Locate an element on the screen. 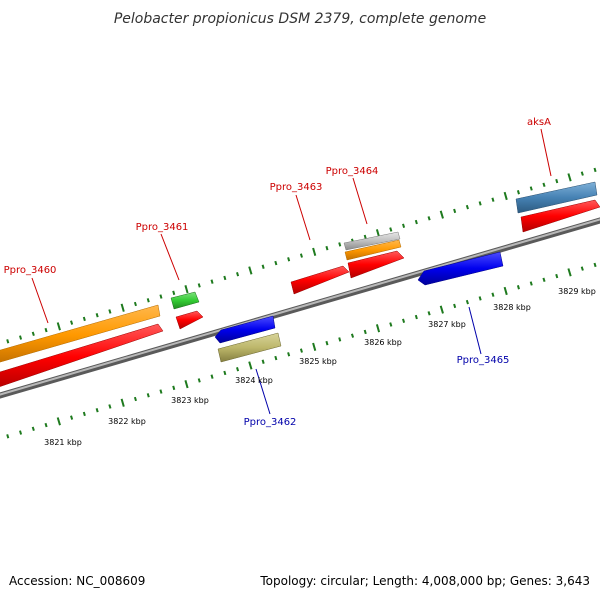  label-ppro-3462: Ppro_3462 is located at coordinates (270, 422).